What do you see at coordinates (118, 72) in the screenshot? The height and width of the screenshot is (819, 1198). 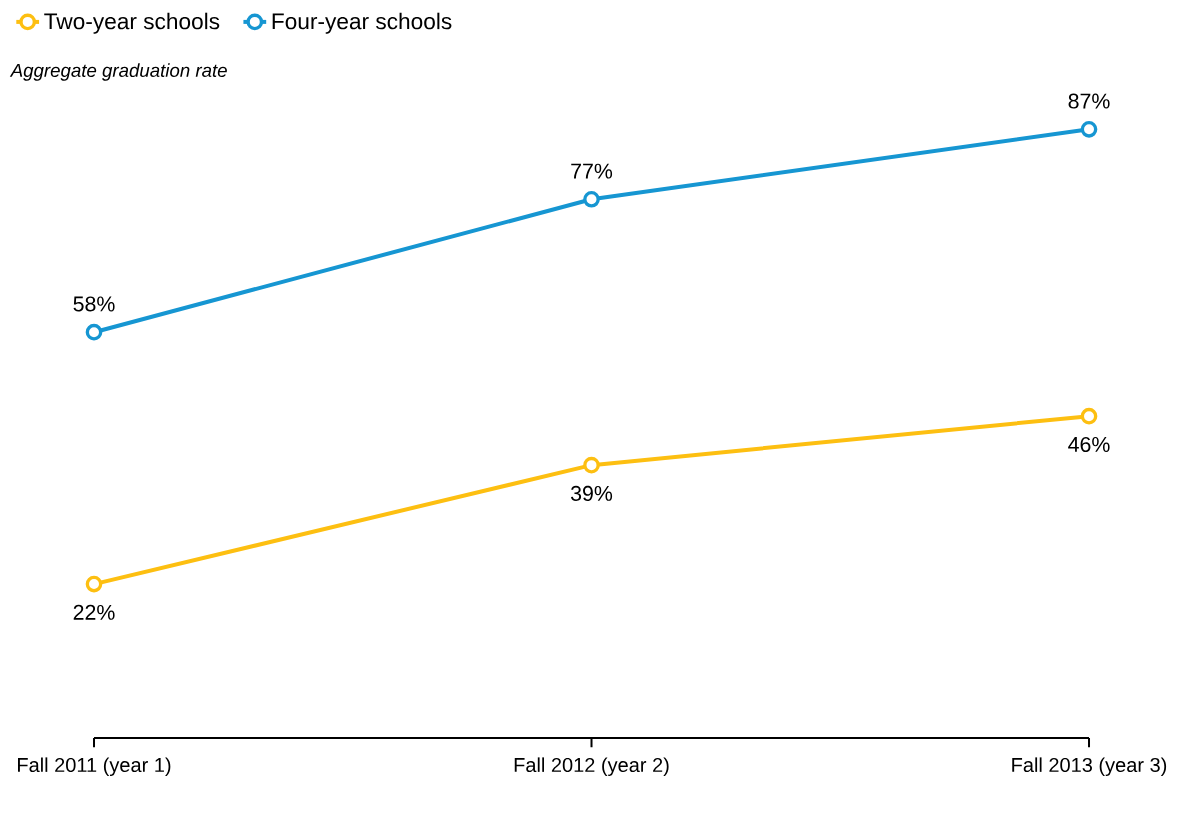 I see `y-axis-title: Aggregate graduation rate` at bounding box center [118, 72].